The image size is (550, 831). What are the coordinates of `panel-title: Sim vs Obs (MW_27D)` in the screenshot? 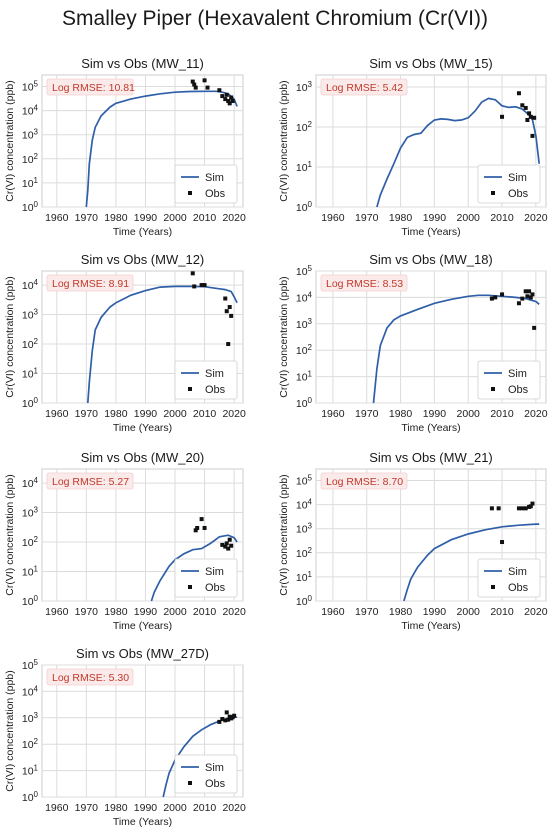 It's located at (142, 653).